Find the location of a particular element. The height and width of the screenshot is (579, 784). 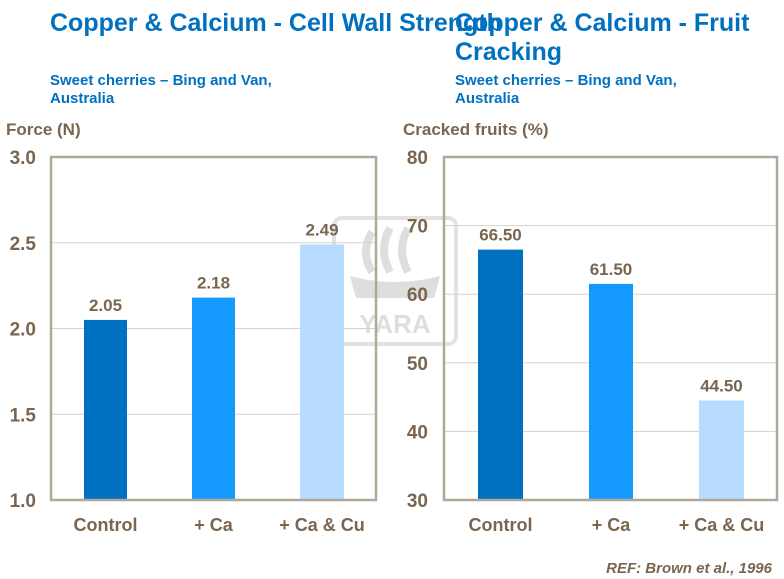

y-tick-label: 2.5 is located at coordinates (23, 244).